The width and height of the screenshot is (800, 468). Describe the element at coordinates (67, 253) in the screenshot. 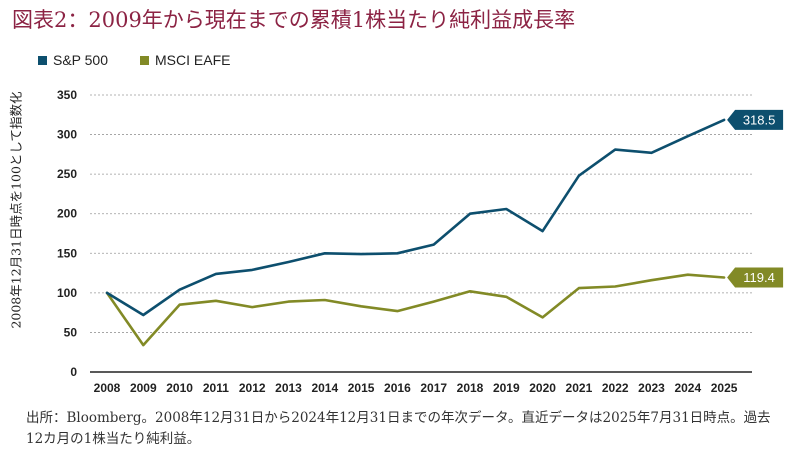

I see `y-tick-label: 150` at that location.